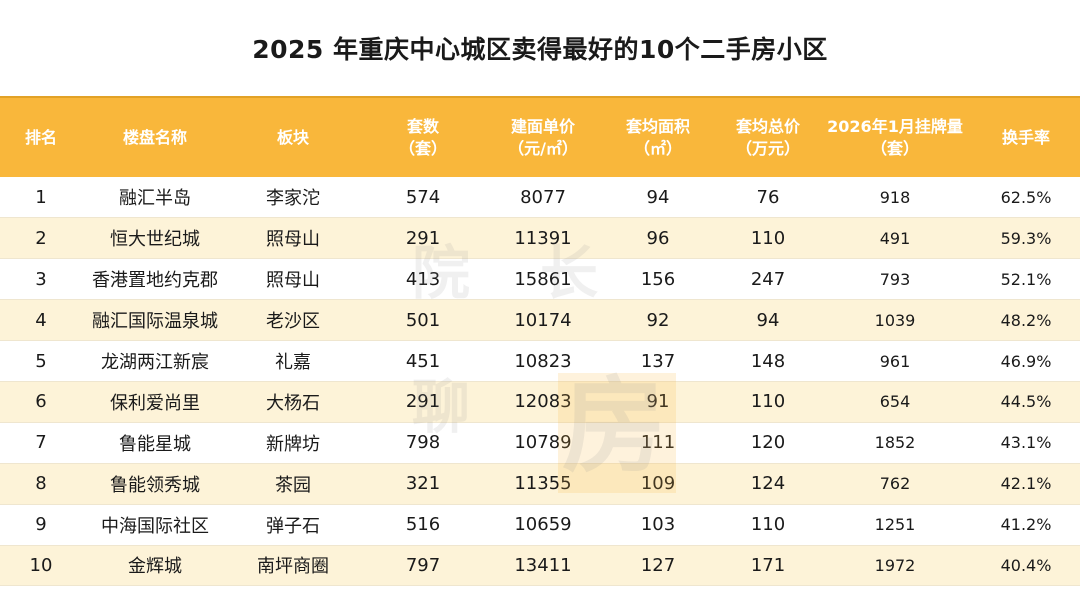 The image size is (1080, 589). I want to click on header-count-unit: （套）, so click(422, 148).